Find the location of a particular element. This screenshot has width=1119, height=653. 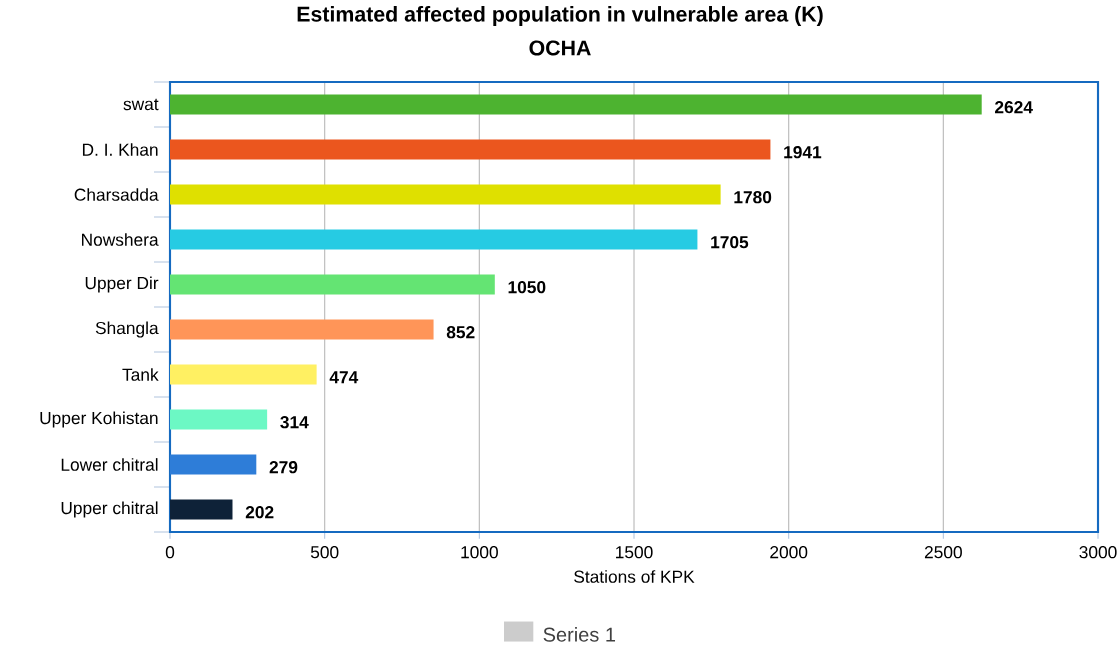

x-tick-label: 1000 is located at coordinates (479, 552).